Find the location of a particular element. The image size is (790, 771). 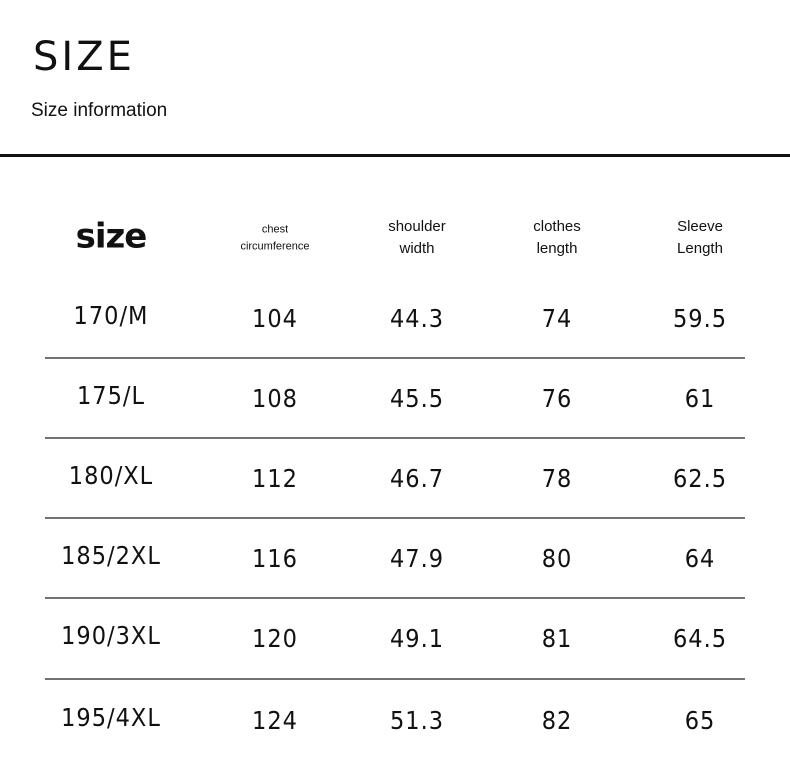

cell: 76 is located at coordinates (557, 398).